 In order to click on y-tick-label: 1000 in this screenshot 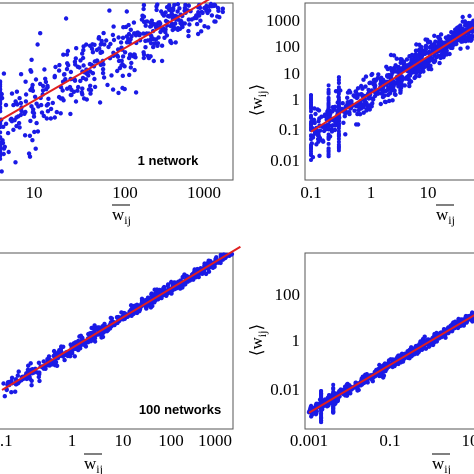, I will do `click(283, 20)`.